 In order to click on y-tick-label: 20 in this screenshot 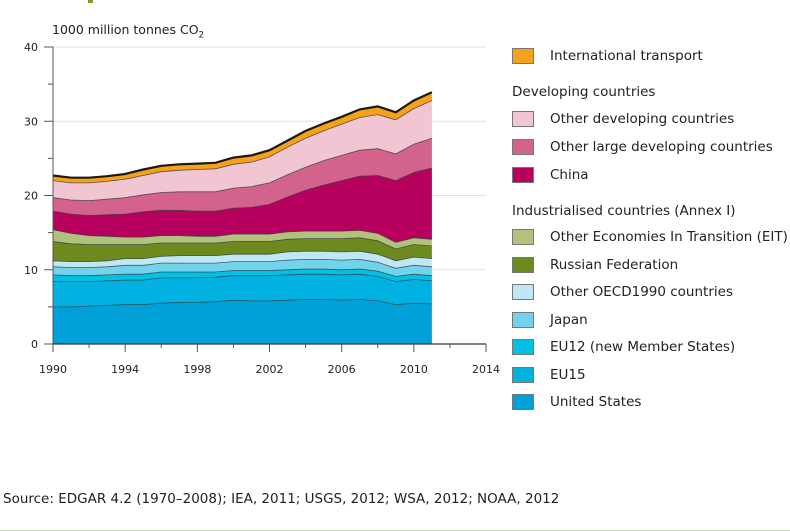, I will do `click(31, 196)`.